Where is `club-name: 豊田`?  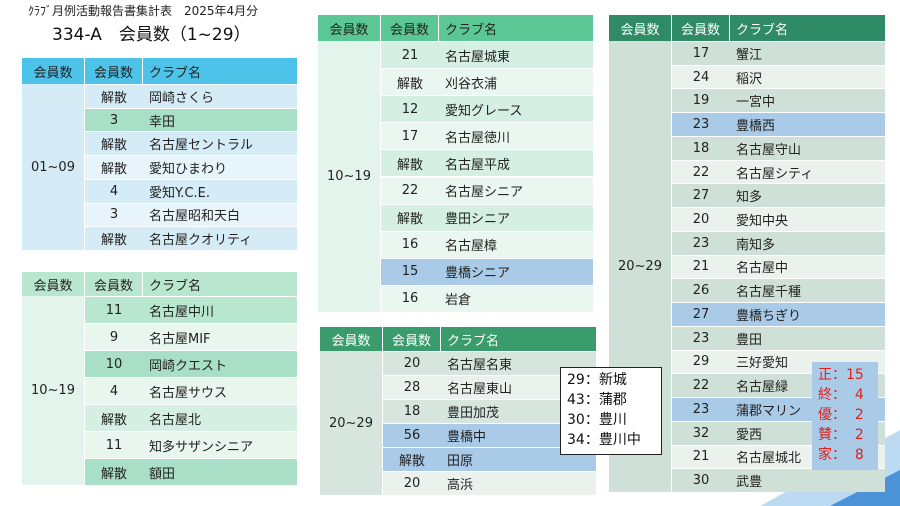 club-name: 豊田 is located at coordinates (807, 337).